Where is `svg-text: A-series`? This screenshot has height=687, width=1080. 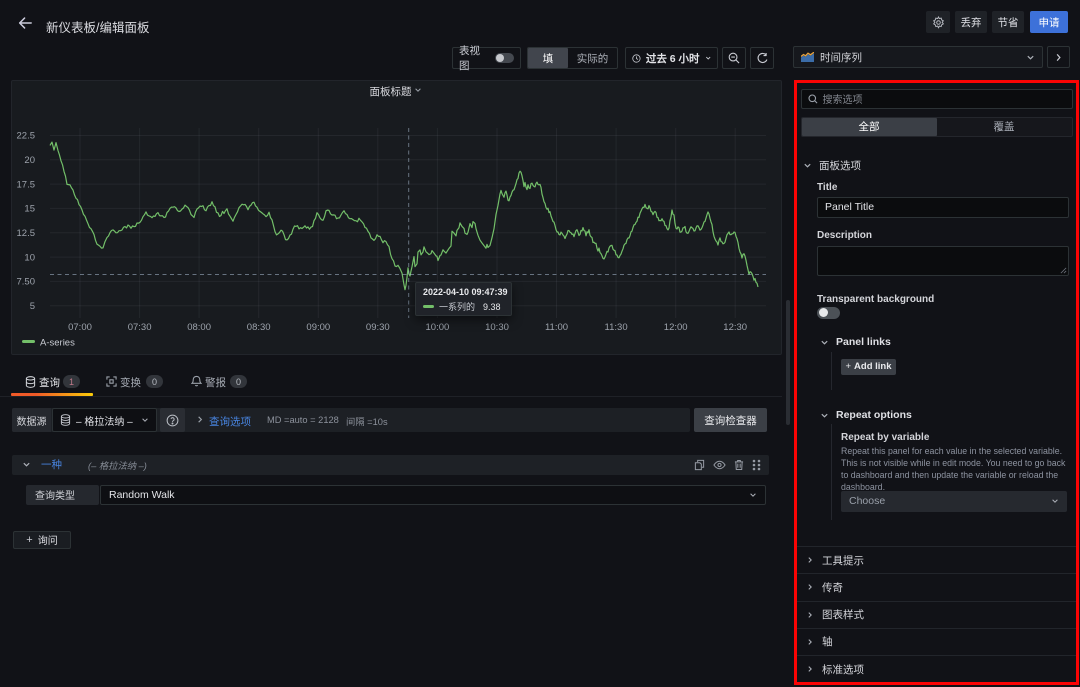
svg-text: A-series is located at coordinates (57, 343).